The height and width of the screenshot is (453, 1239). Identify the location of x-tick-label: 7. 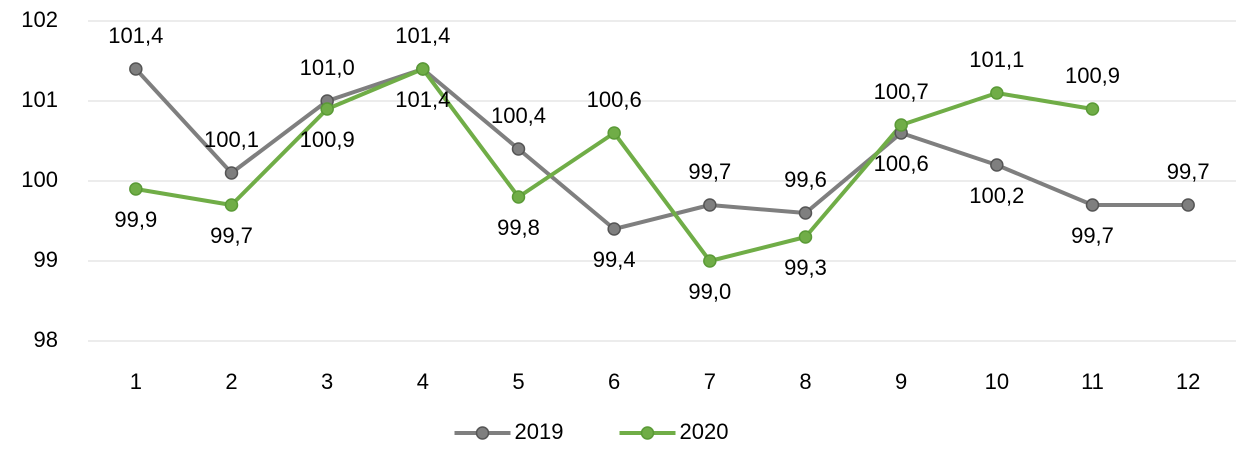
(710, 381).